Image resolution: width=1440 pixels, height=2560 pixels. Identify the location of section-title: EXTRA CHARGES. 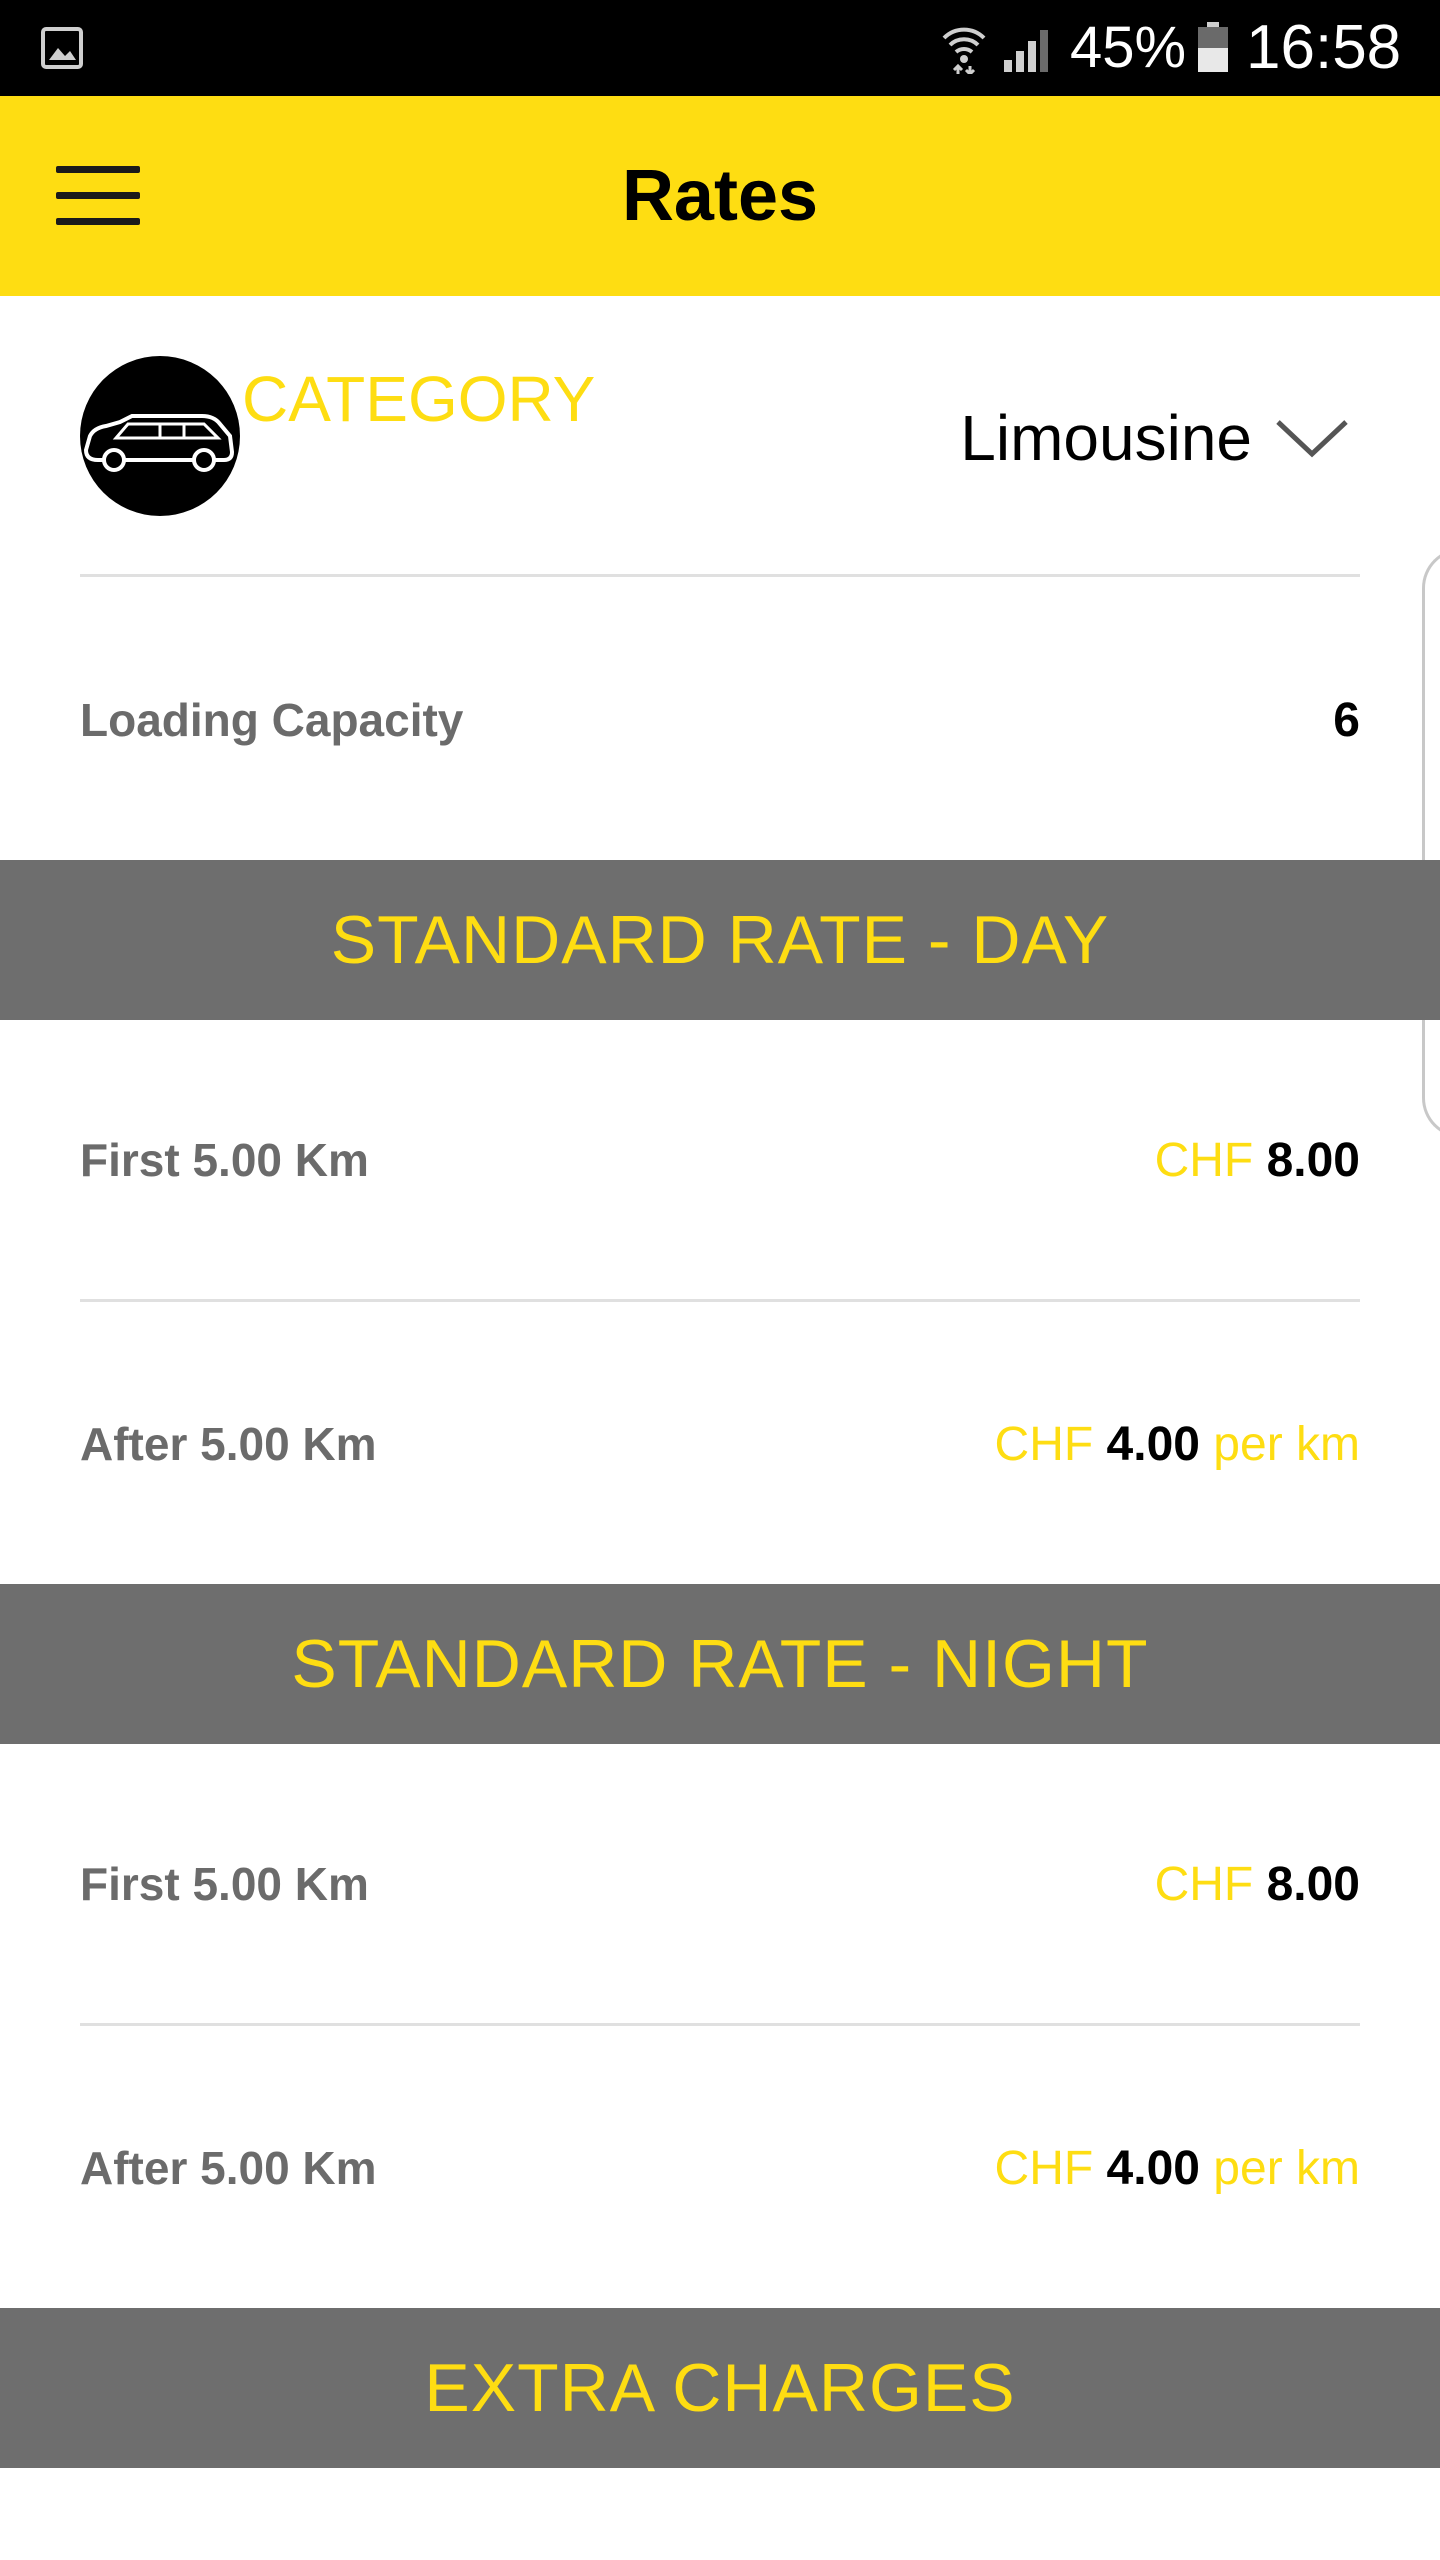
(720, 2388).